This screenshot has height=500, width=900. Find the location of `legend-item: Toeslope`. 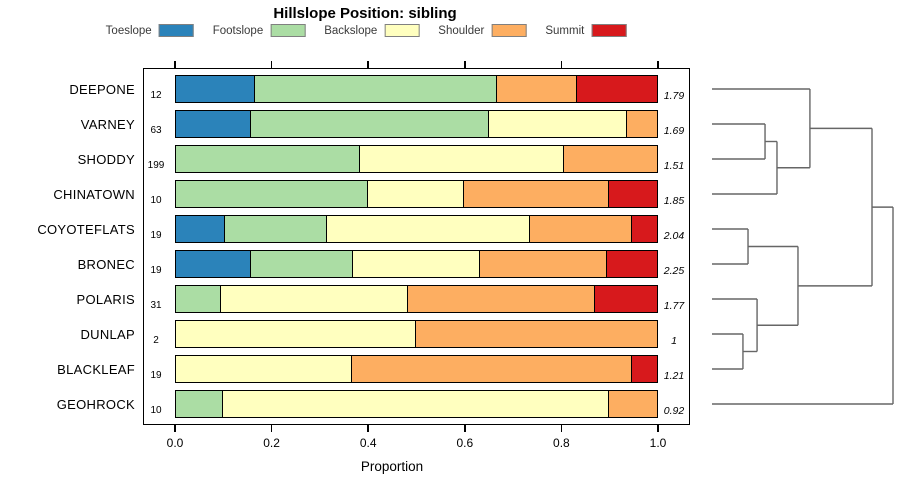

legend-item: Toeslope is located at coordinates (150, 30).